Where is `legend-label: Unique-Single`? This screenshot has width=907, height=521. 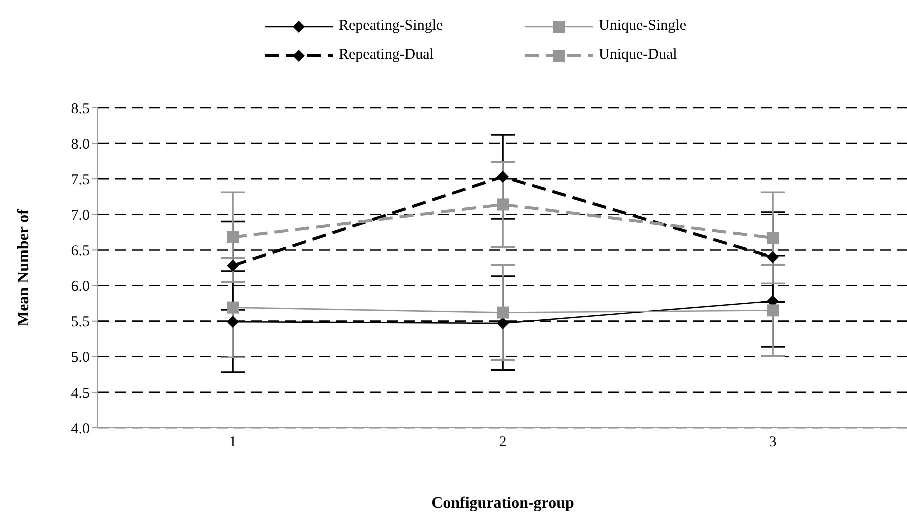
legend-label: Unique-Single is located at coordinates (642, 26).